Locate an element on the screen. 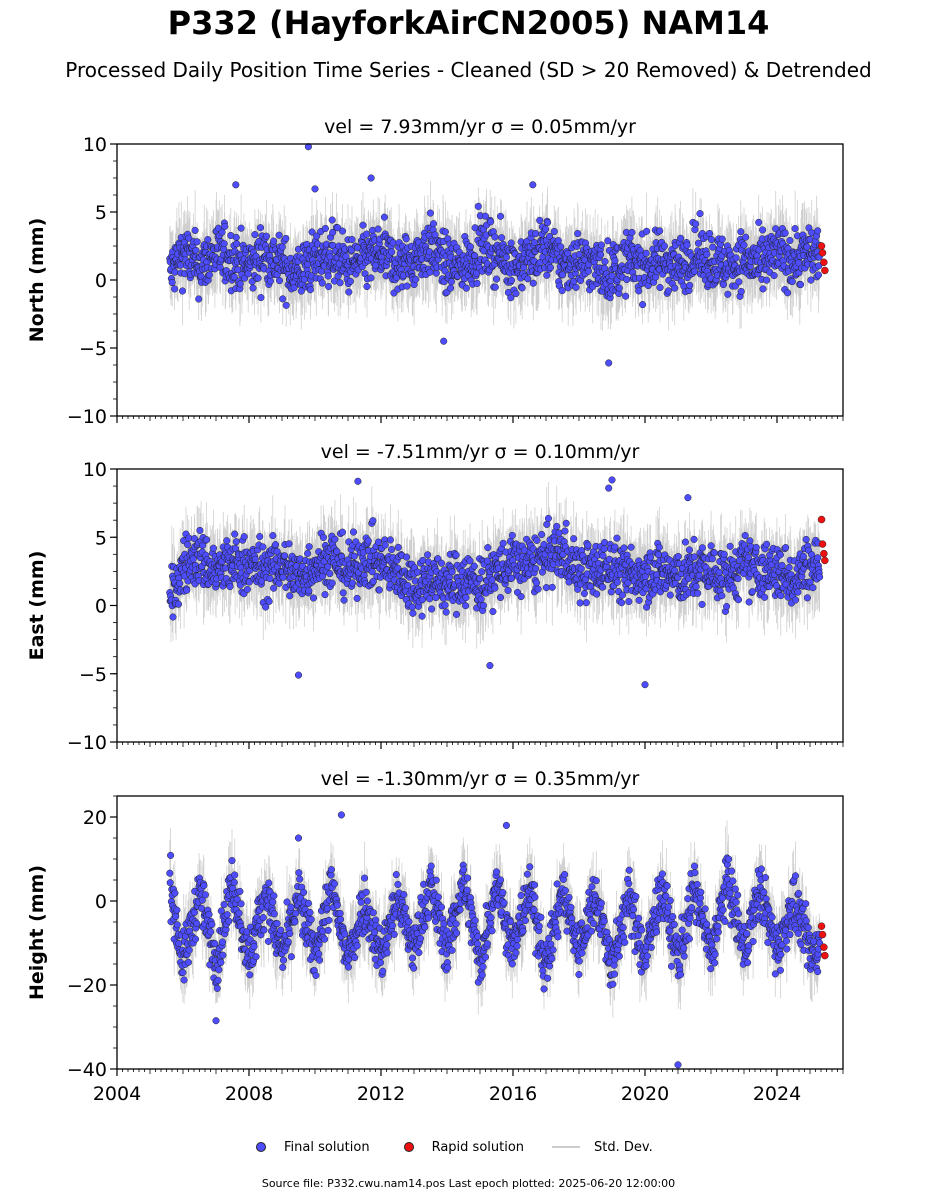 This screenshot has height=1200, width=937. y-tick-label: 10 is located at coordinates (95, 145).